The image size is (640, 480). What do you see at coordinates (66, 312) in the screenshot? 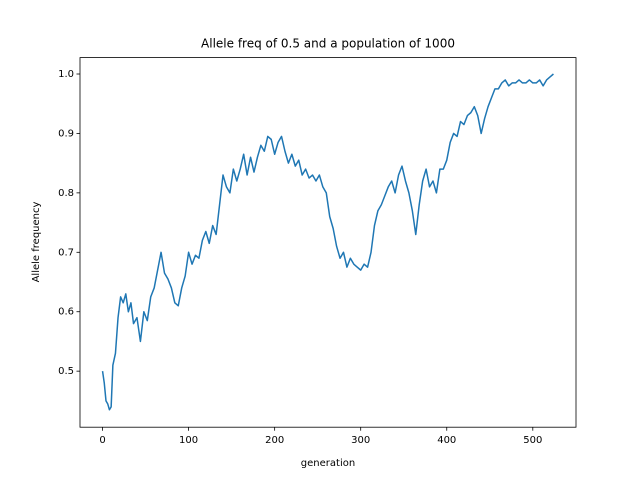
I see `y-tick-label: 0.6` at bounding box center [66, 312].